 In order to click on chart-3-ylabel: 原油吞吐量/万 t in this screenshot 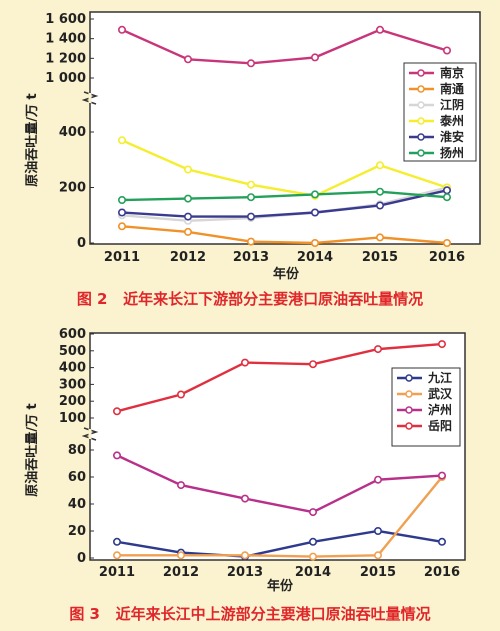, I will do `click(32, 450)`.